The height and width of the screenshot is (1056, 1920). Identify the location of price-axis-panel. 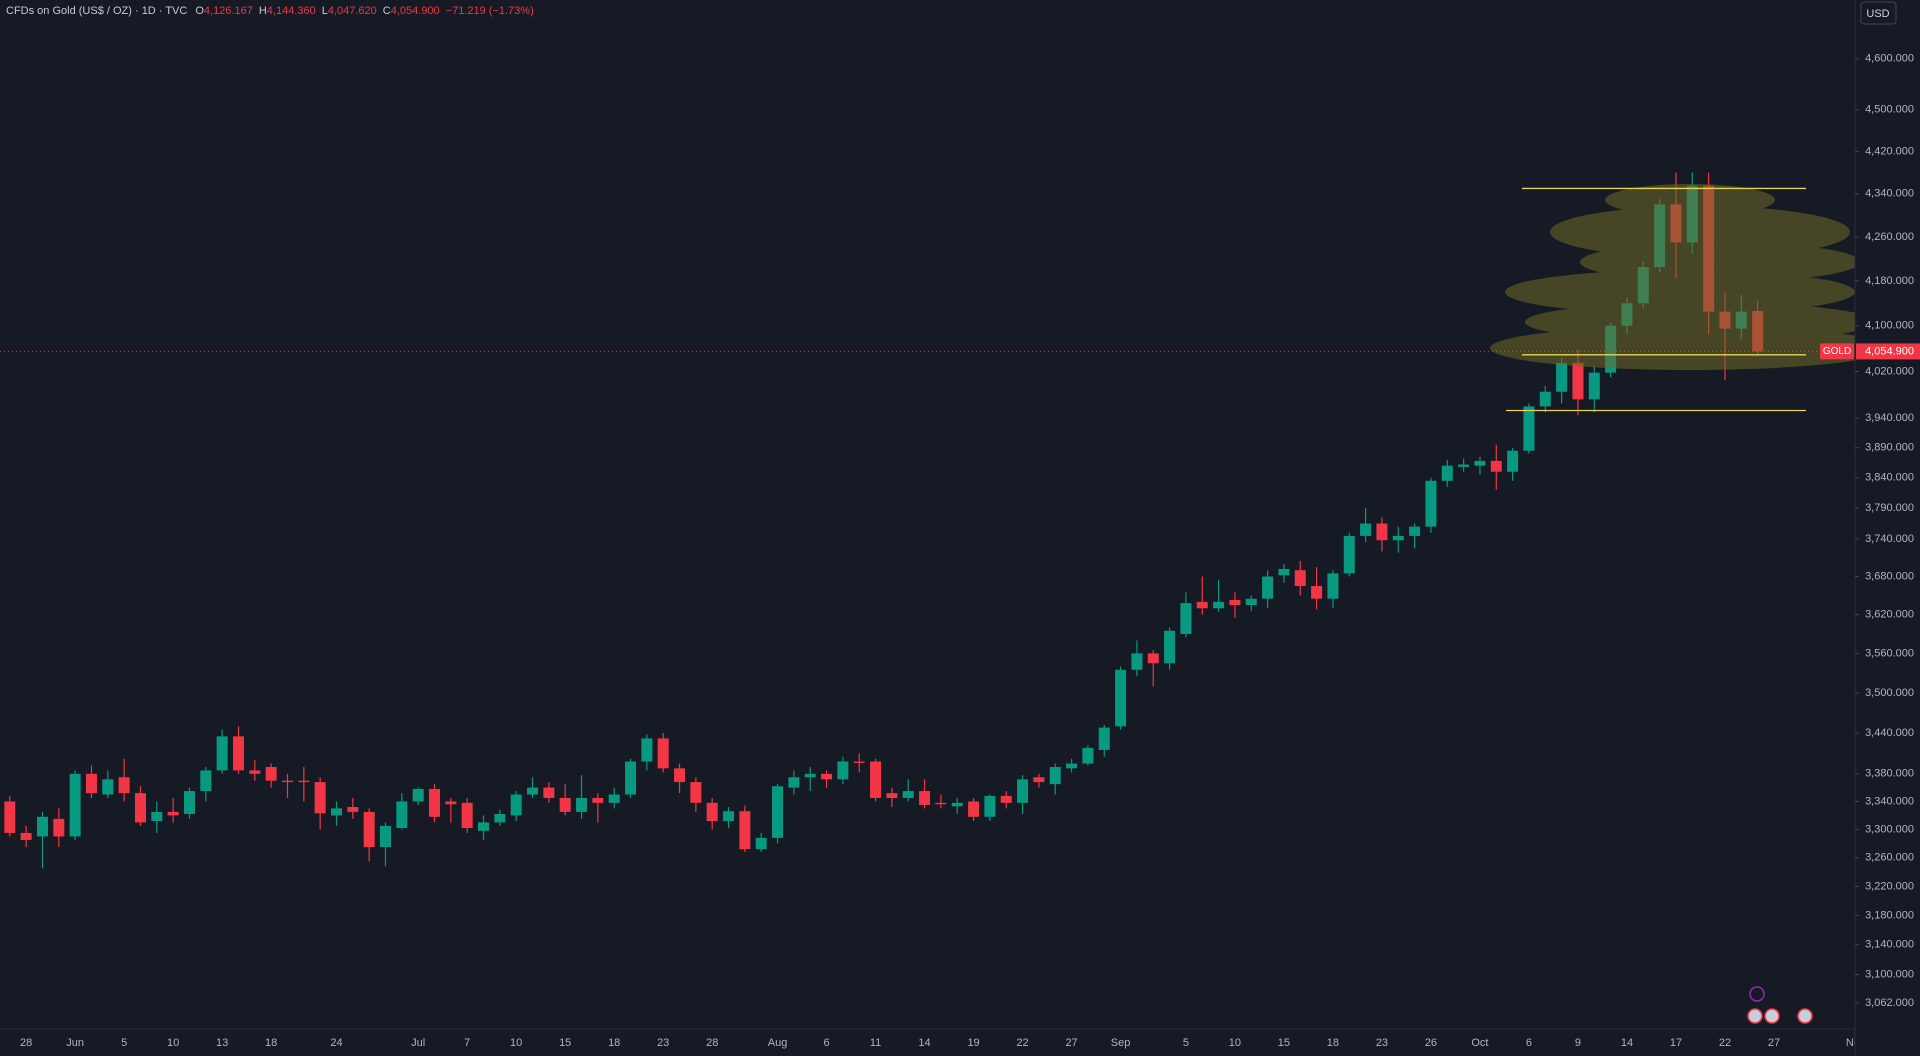
(1887, 528).